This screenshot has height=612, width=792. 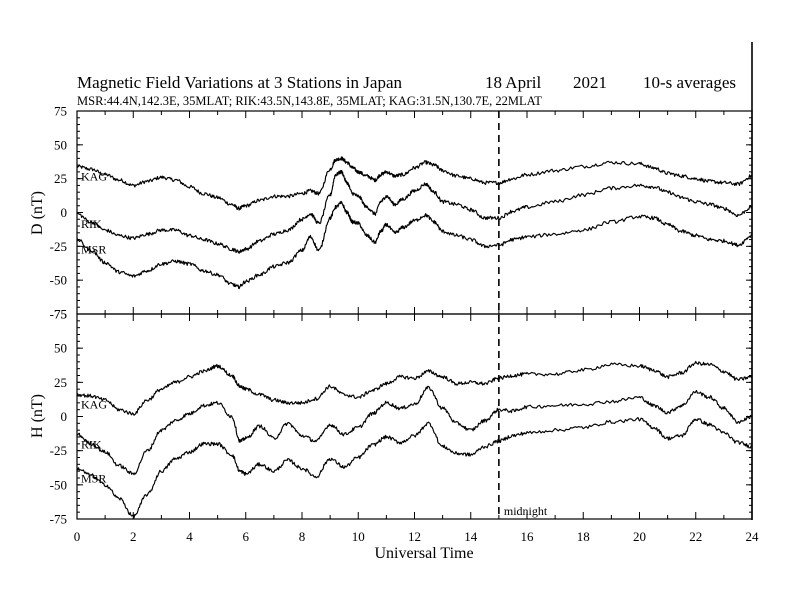 What do you see at coordinates (423, 553) in the screenshot?
I see `x-axis-label: Universal Time` at bounding box center [423, 553].